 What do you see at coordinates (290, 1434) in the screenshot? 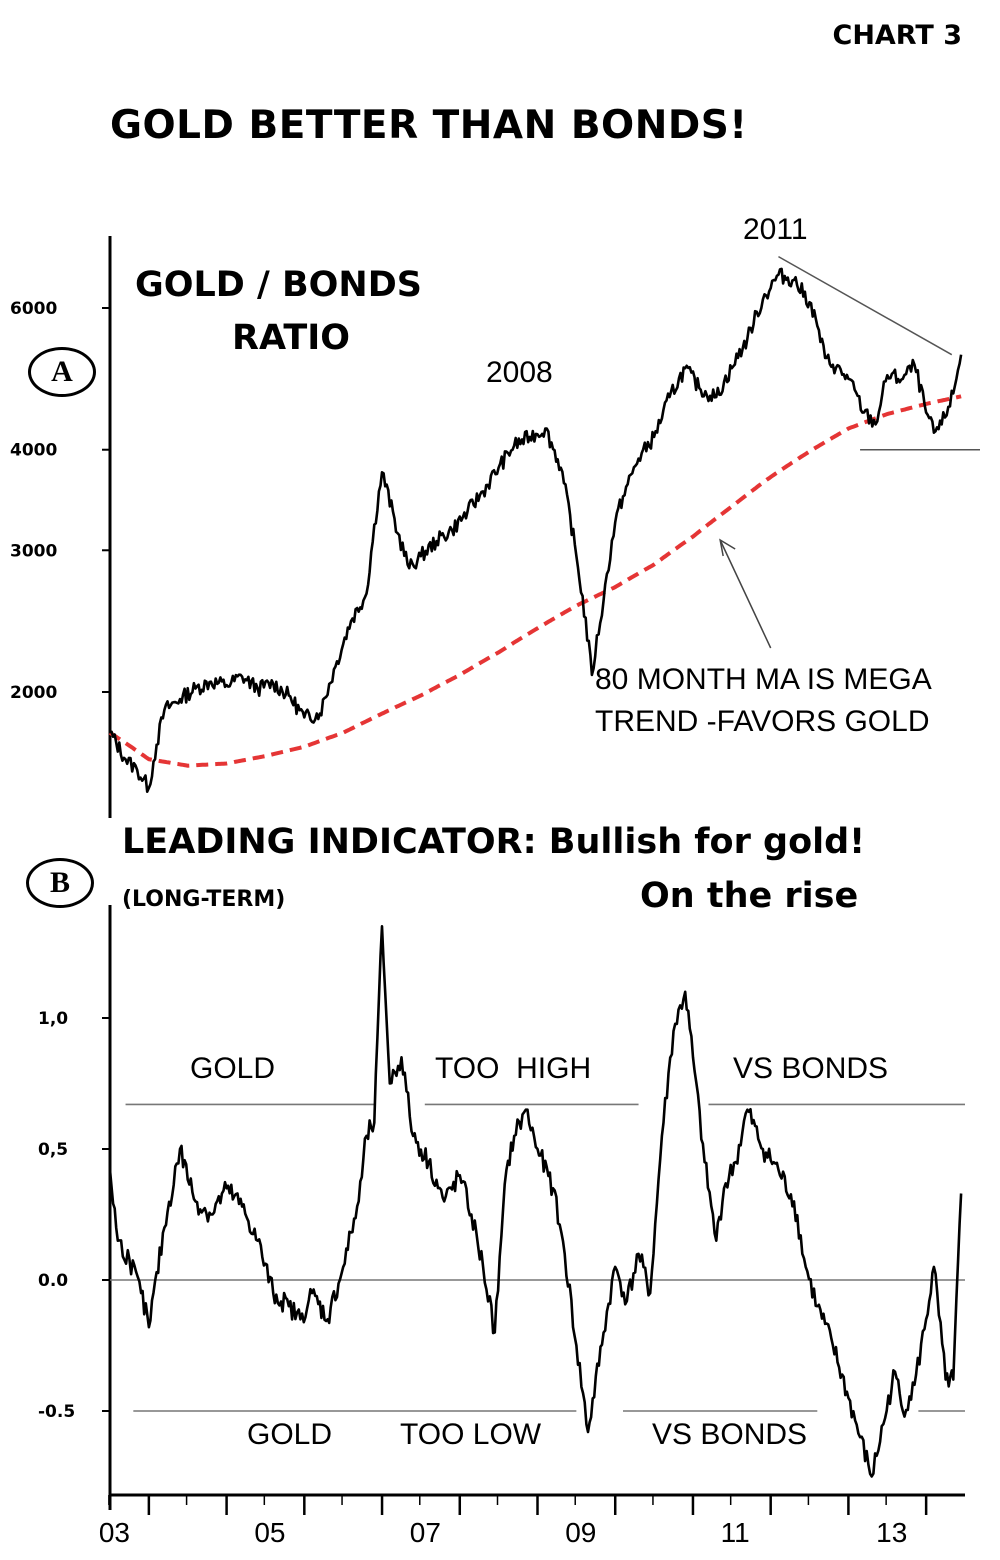
I see `lower-label-gold: GOLD` at bounding box center [290, 1434].